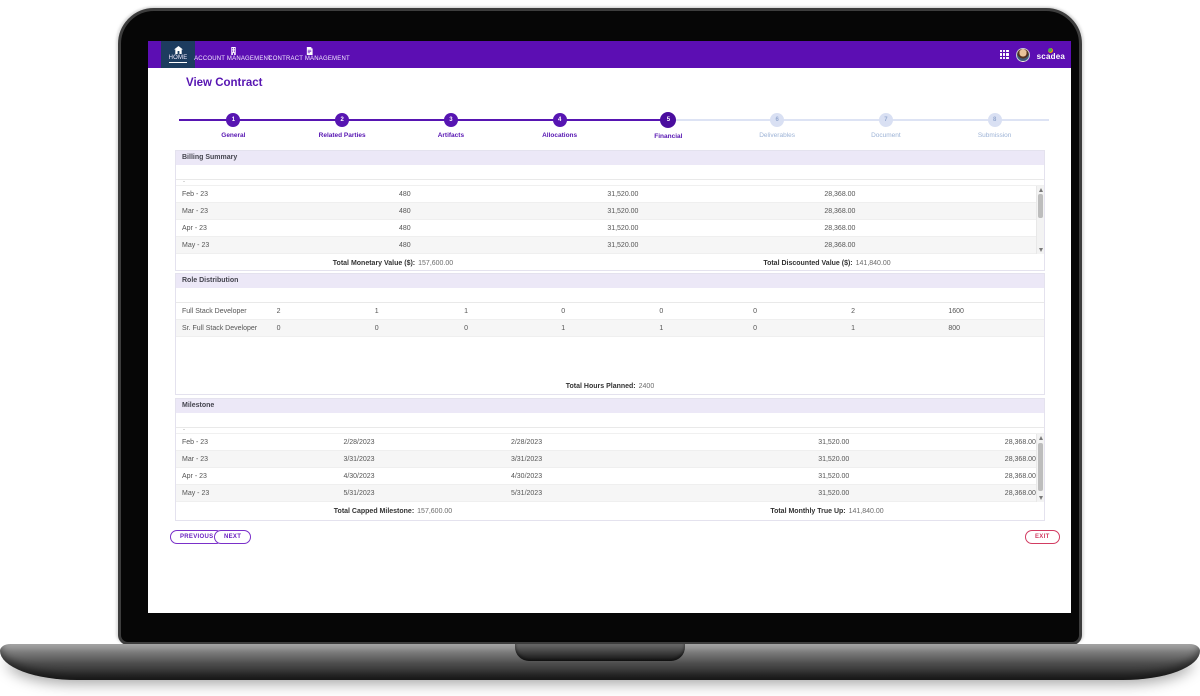 The width and height of the screenshot is (1200, 696). I want to click on cell-role: Full Stack Developer, so click(214, 311).